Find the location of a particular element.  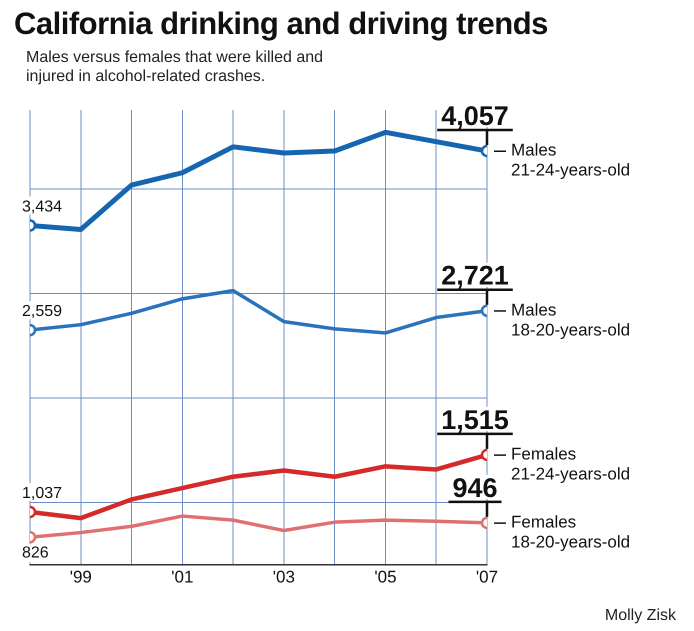

chart-title: California drinking and driving trends is located at coordinates (281, 24).